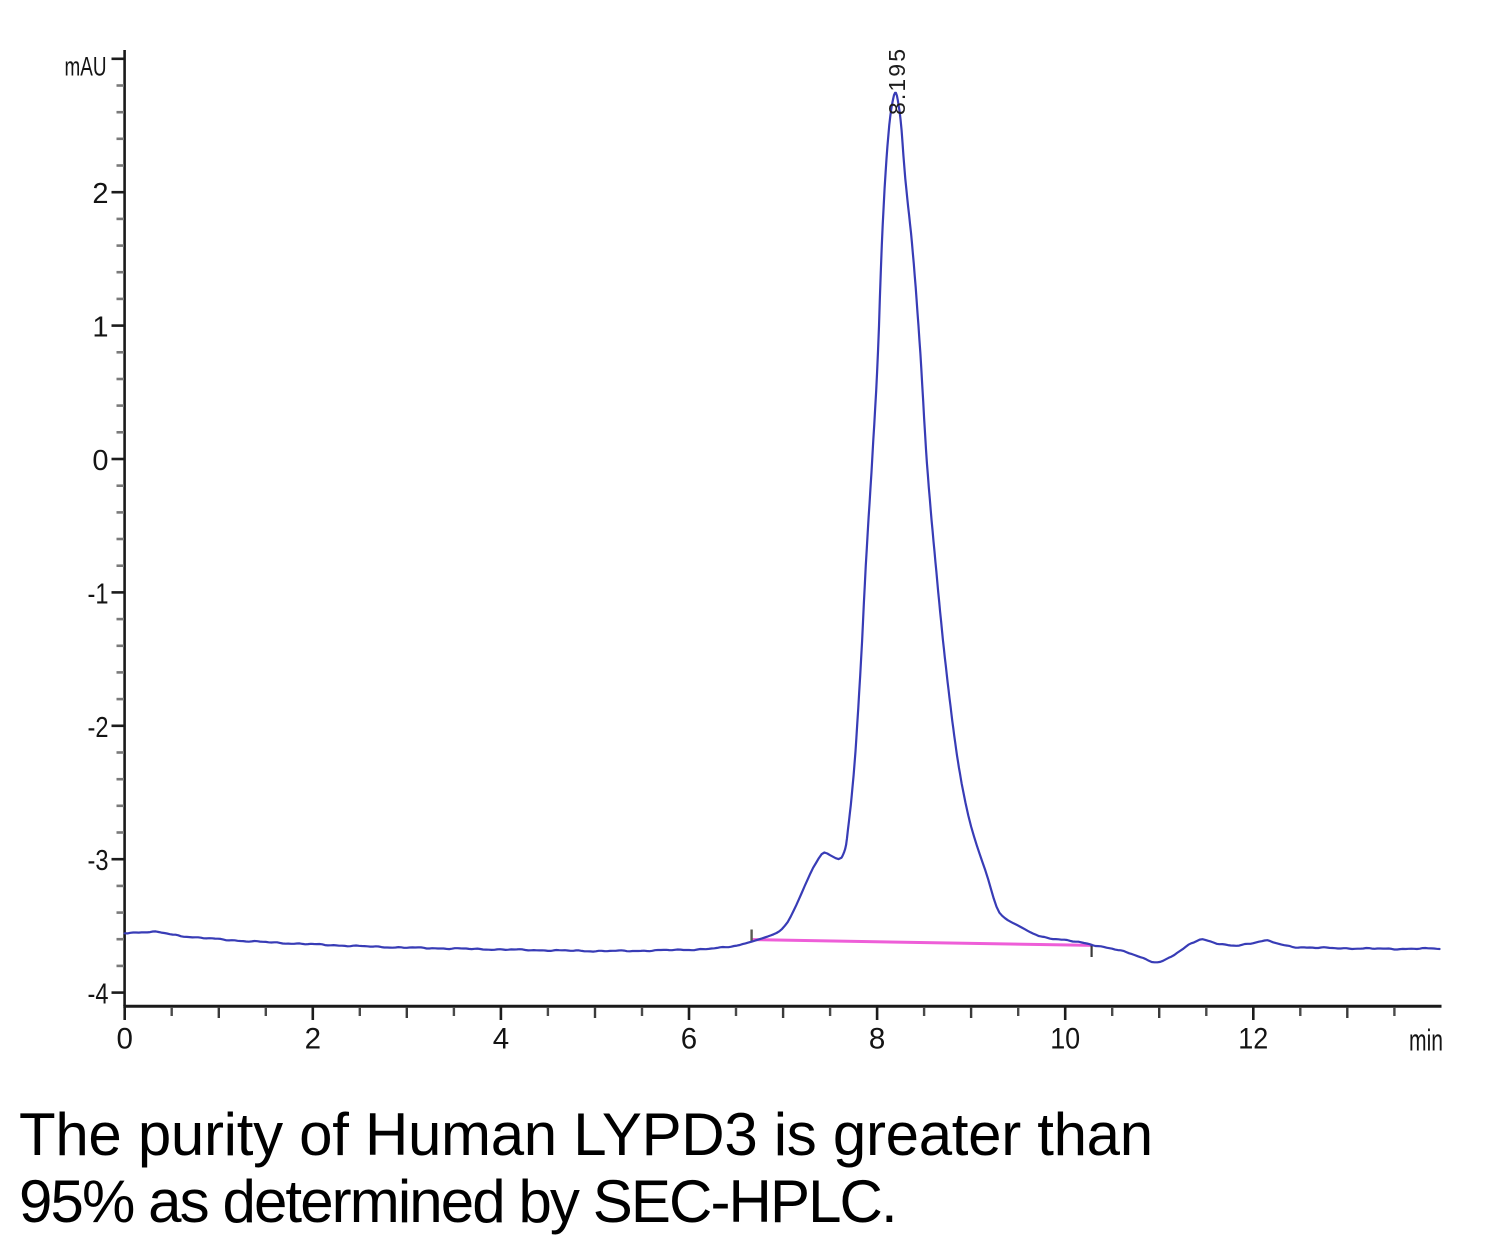  I want to click on svg-text: -2, so click(98, 728).